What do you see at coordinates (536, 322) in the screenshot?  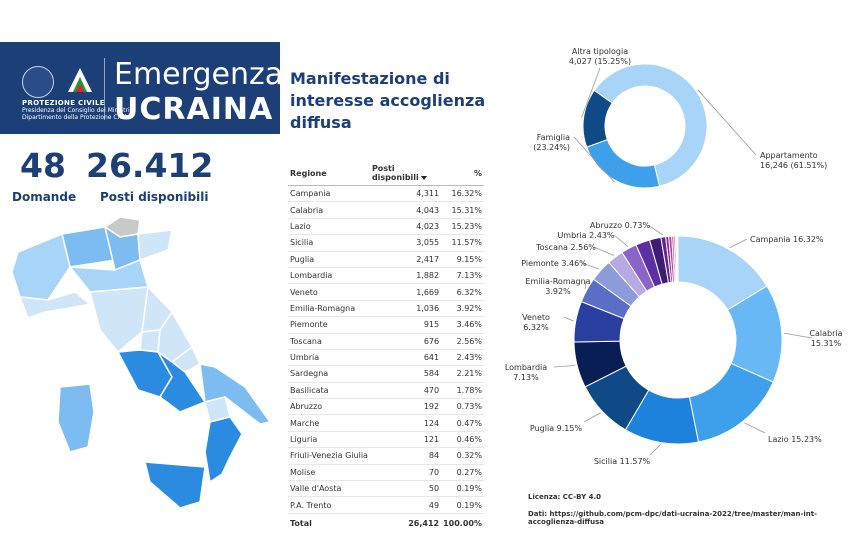 I see `regione-label-veneto: Veneto 6.32%` at bounding box center [536, 322].